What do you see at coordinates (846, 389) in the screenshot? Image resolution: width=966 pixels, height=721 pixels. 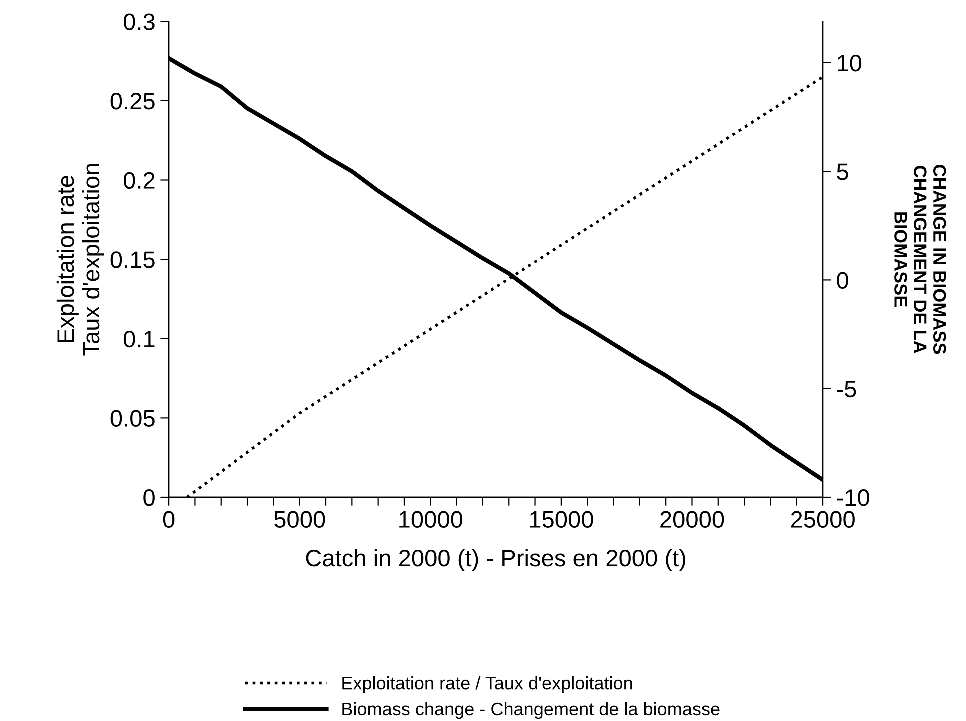 I see `y2-tick-label: -5` at bounding box center [846, 389].